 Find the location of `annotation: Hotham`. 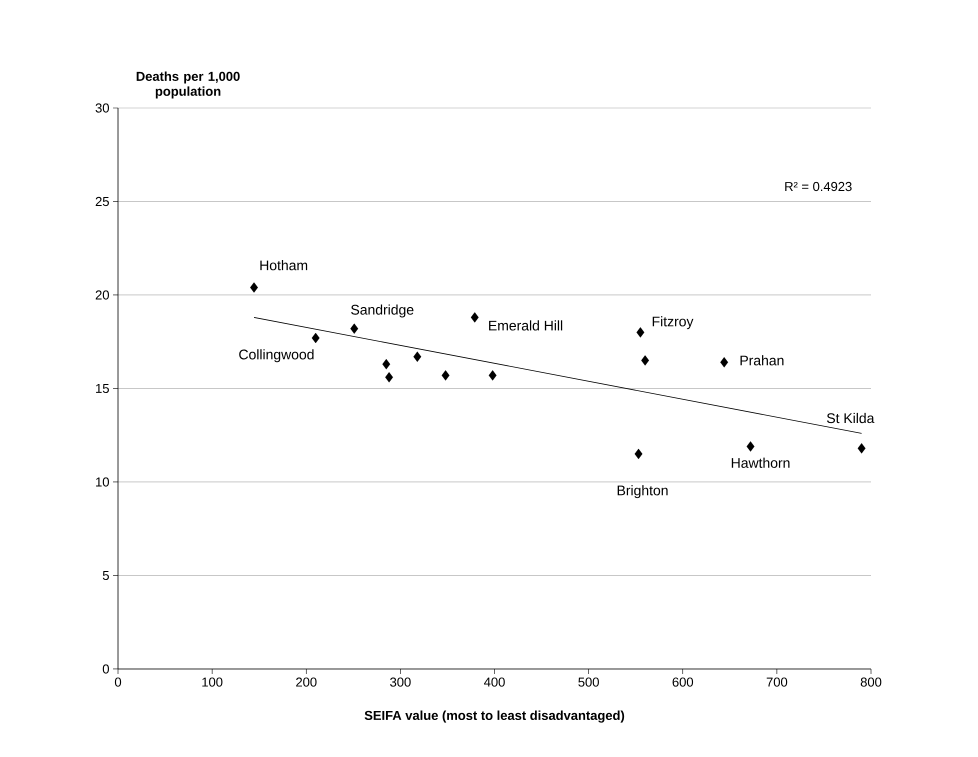

annotation: Hotham is located at coordinates (284, 265).